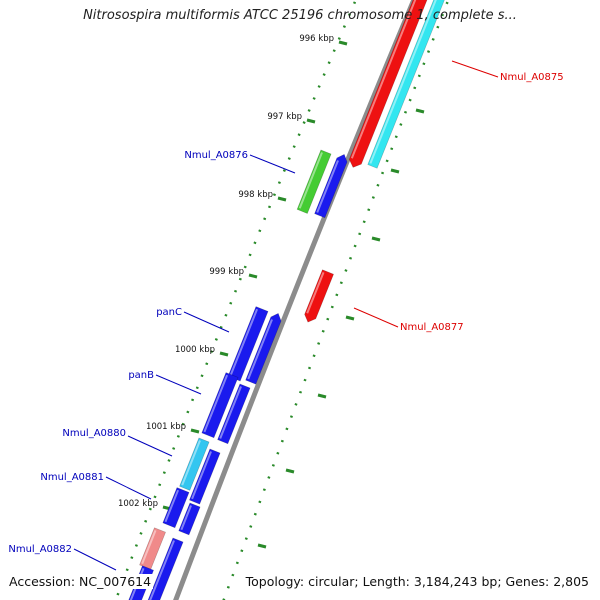 The image size is (600, 600). What do you see at coordinates (216, 155) in the screenshot?
I see `gene-label: Nmul_A0876` at bounding box center [216, 155].